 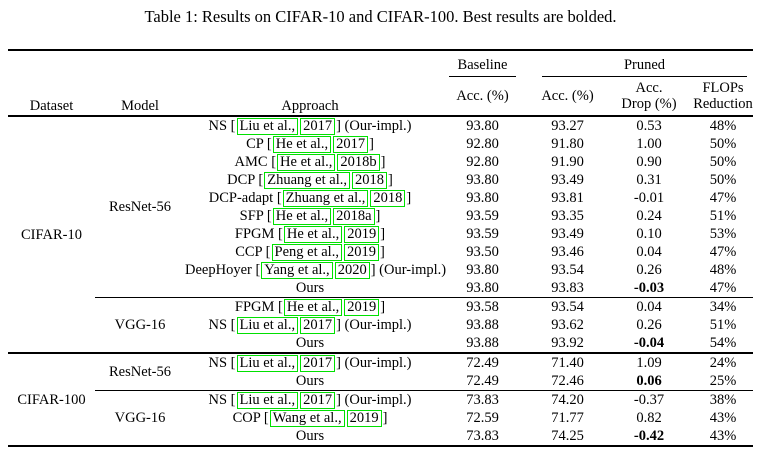 I want to click on acc-drop-cell: 0.06, so click(x=649, y=381).